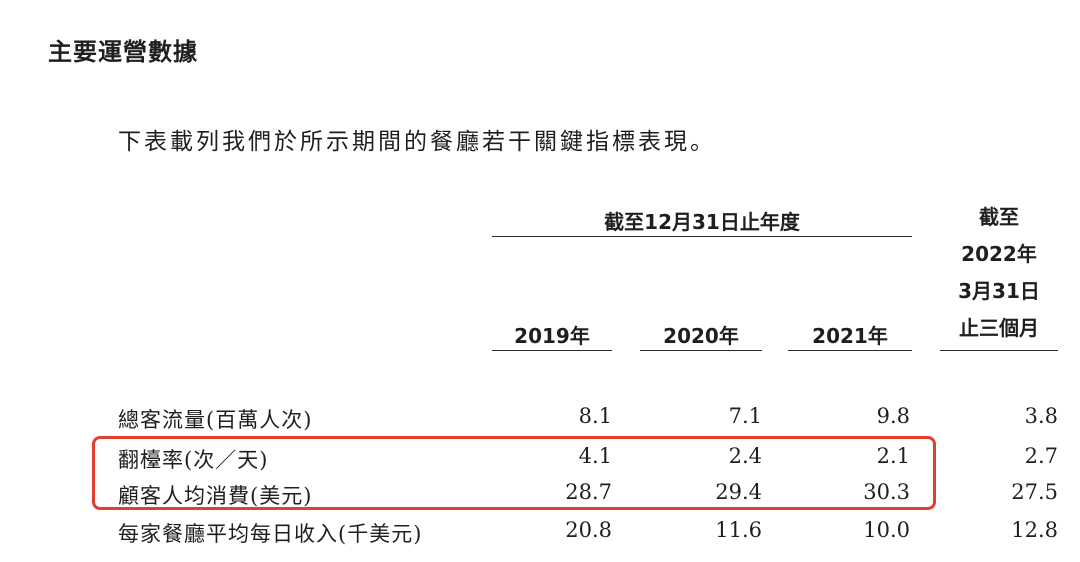 Image resolution: width=1080 pixels, height=562 pixels. Describe the element at coordinates (595, 416) in the screenshot. I see `cell-value: 8.1` at that location.